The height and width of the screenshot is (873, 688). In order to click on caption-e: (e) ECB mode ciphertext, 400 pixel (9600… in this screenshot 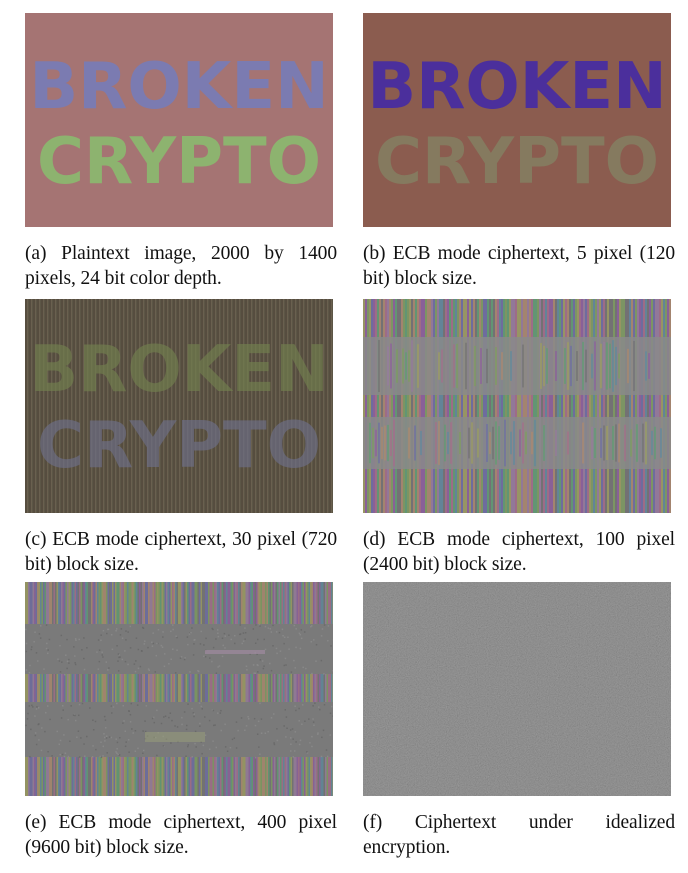, I will do `click(181, 835)`.